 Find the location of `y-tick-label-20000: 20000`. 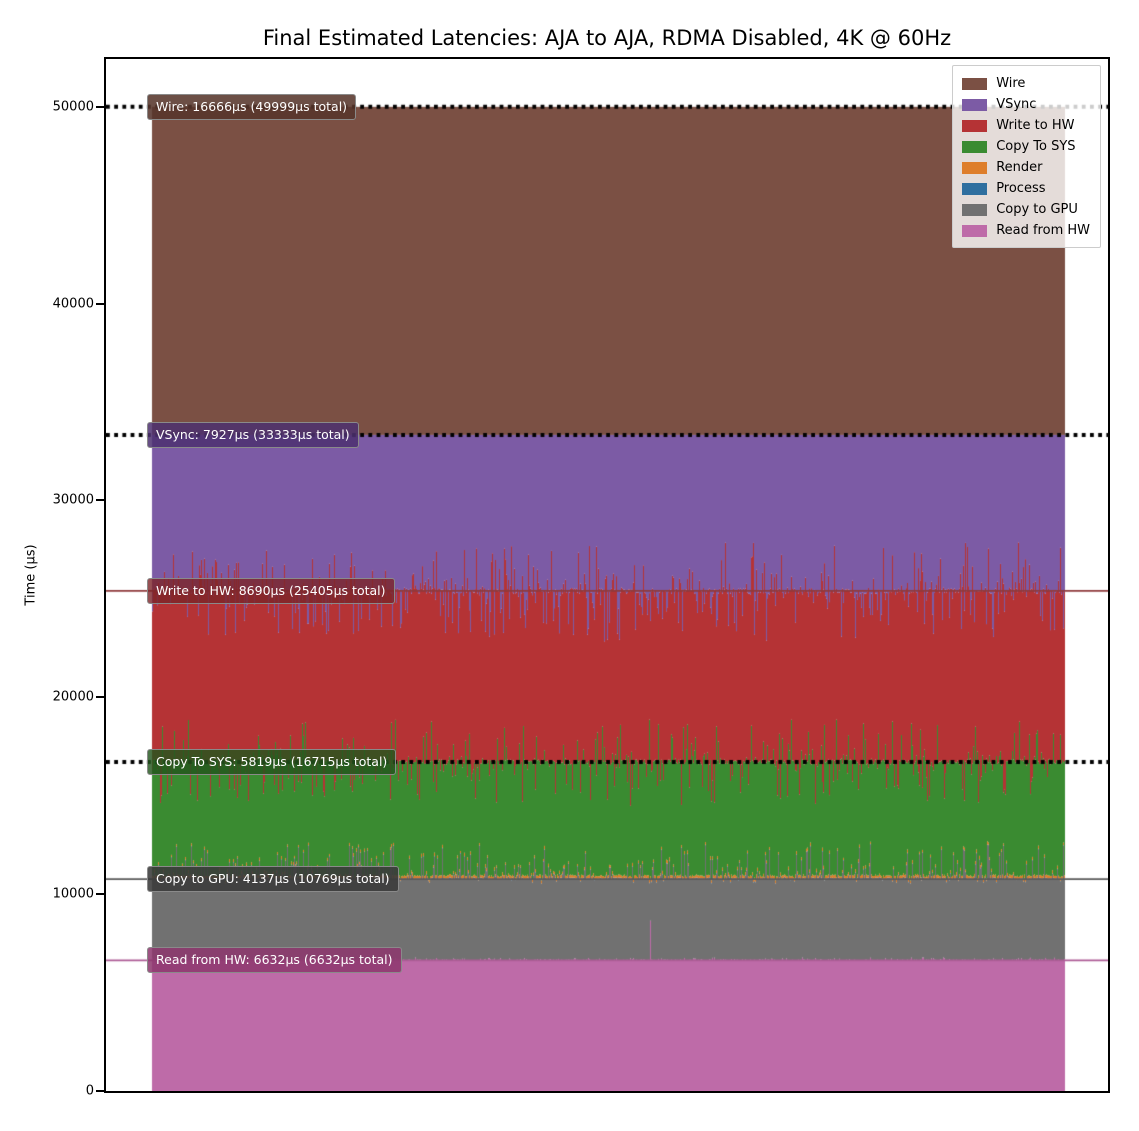

y-tick-label-20000: 20000 is located at coordinates (73, 697).